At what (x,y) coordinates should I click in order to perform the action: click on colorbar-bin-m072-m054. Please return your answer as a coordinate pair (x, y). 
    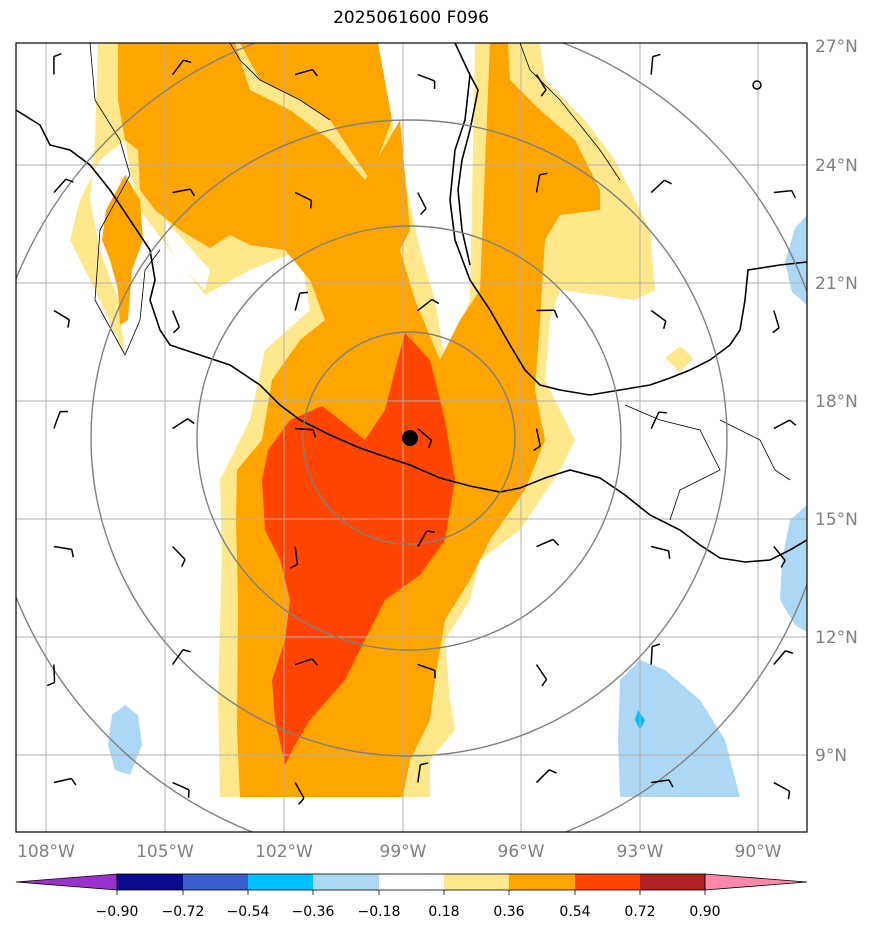
    Looking at the image, I should click on (215, 882).